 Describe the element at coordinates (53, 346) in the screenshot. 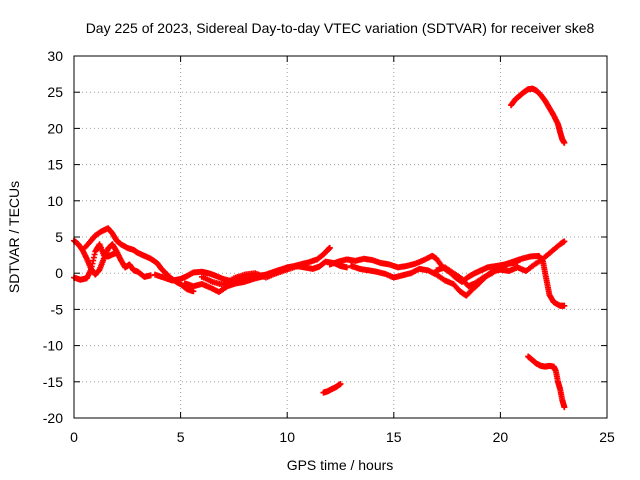

I see `y-tick-label: -10` at that location.